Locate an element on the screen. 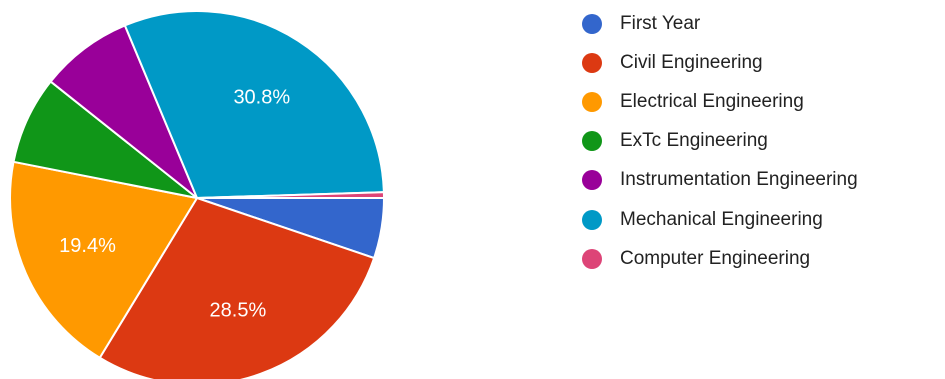 This screenshot has width=945, height=379. pie-slice-computer-engineering is located at coordinates (291, 195).